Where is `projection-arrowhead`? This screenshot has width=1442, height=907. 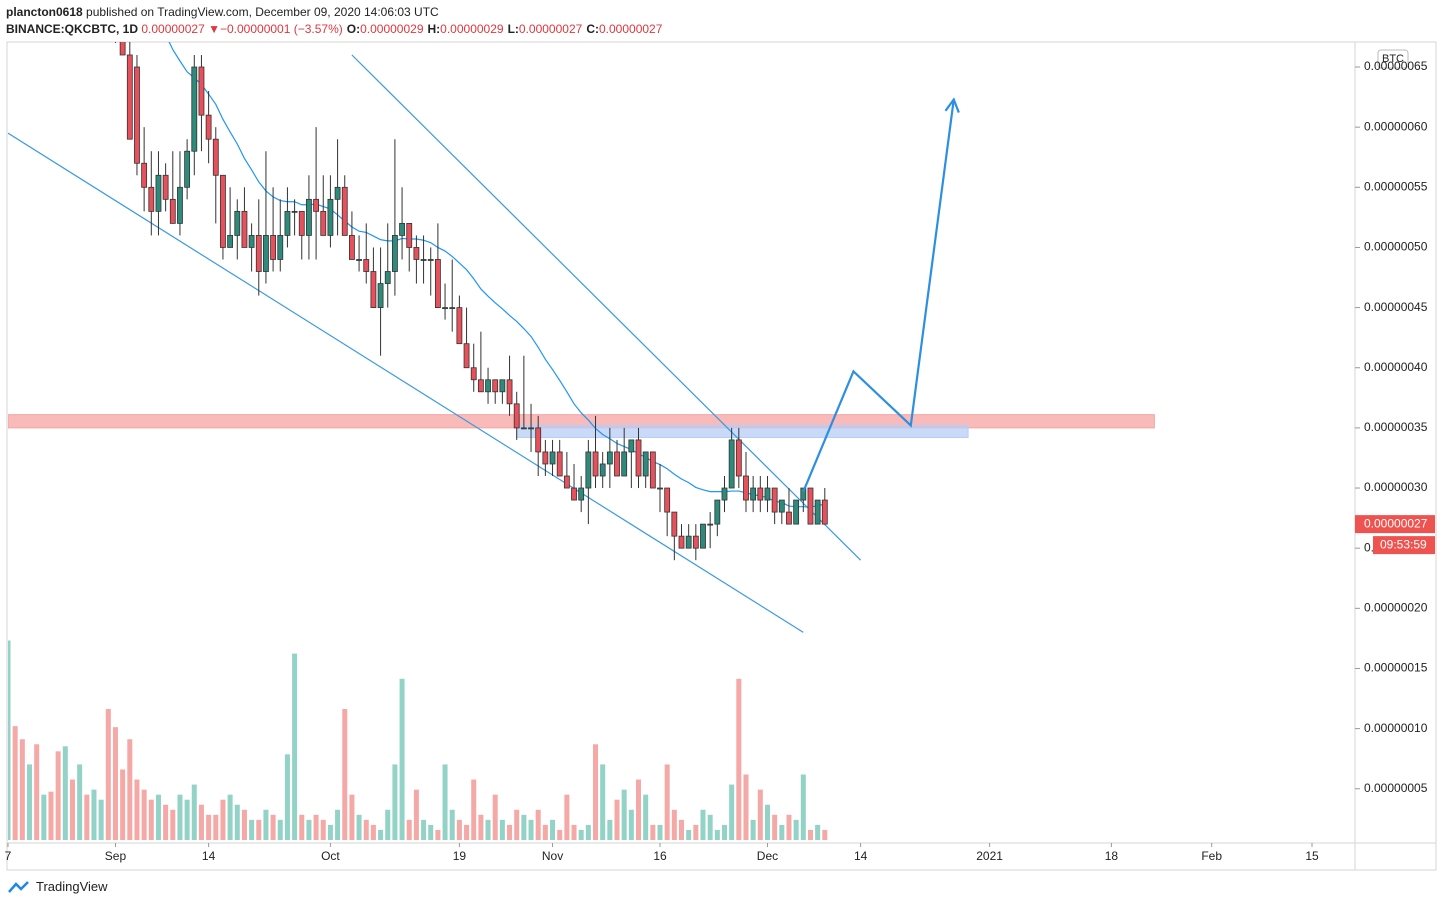
projection-arrowhead is located at coordinates (952, 105).